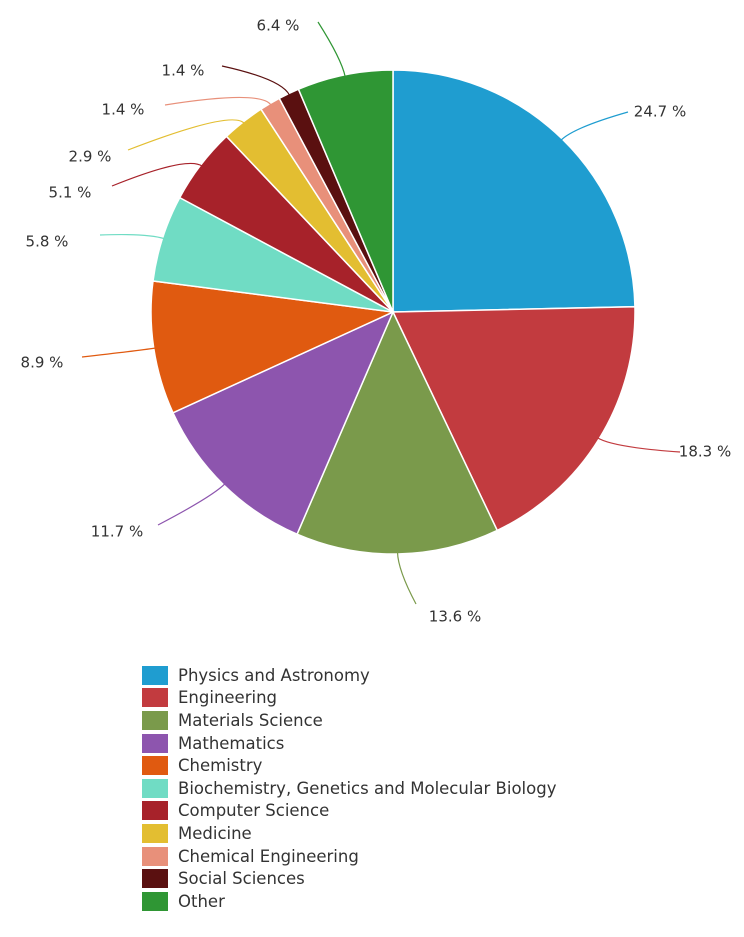  I want to click on leader-line-medicine, so click(186, 135).